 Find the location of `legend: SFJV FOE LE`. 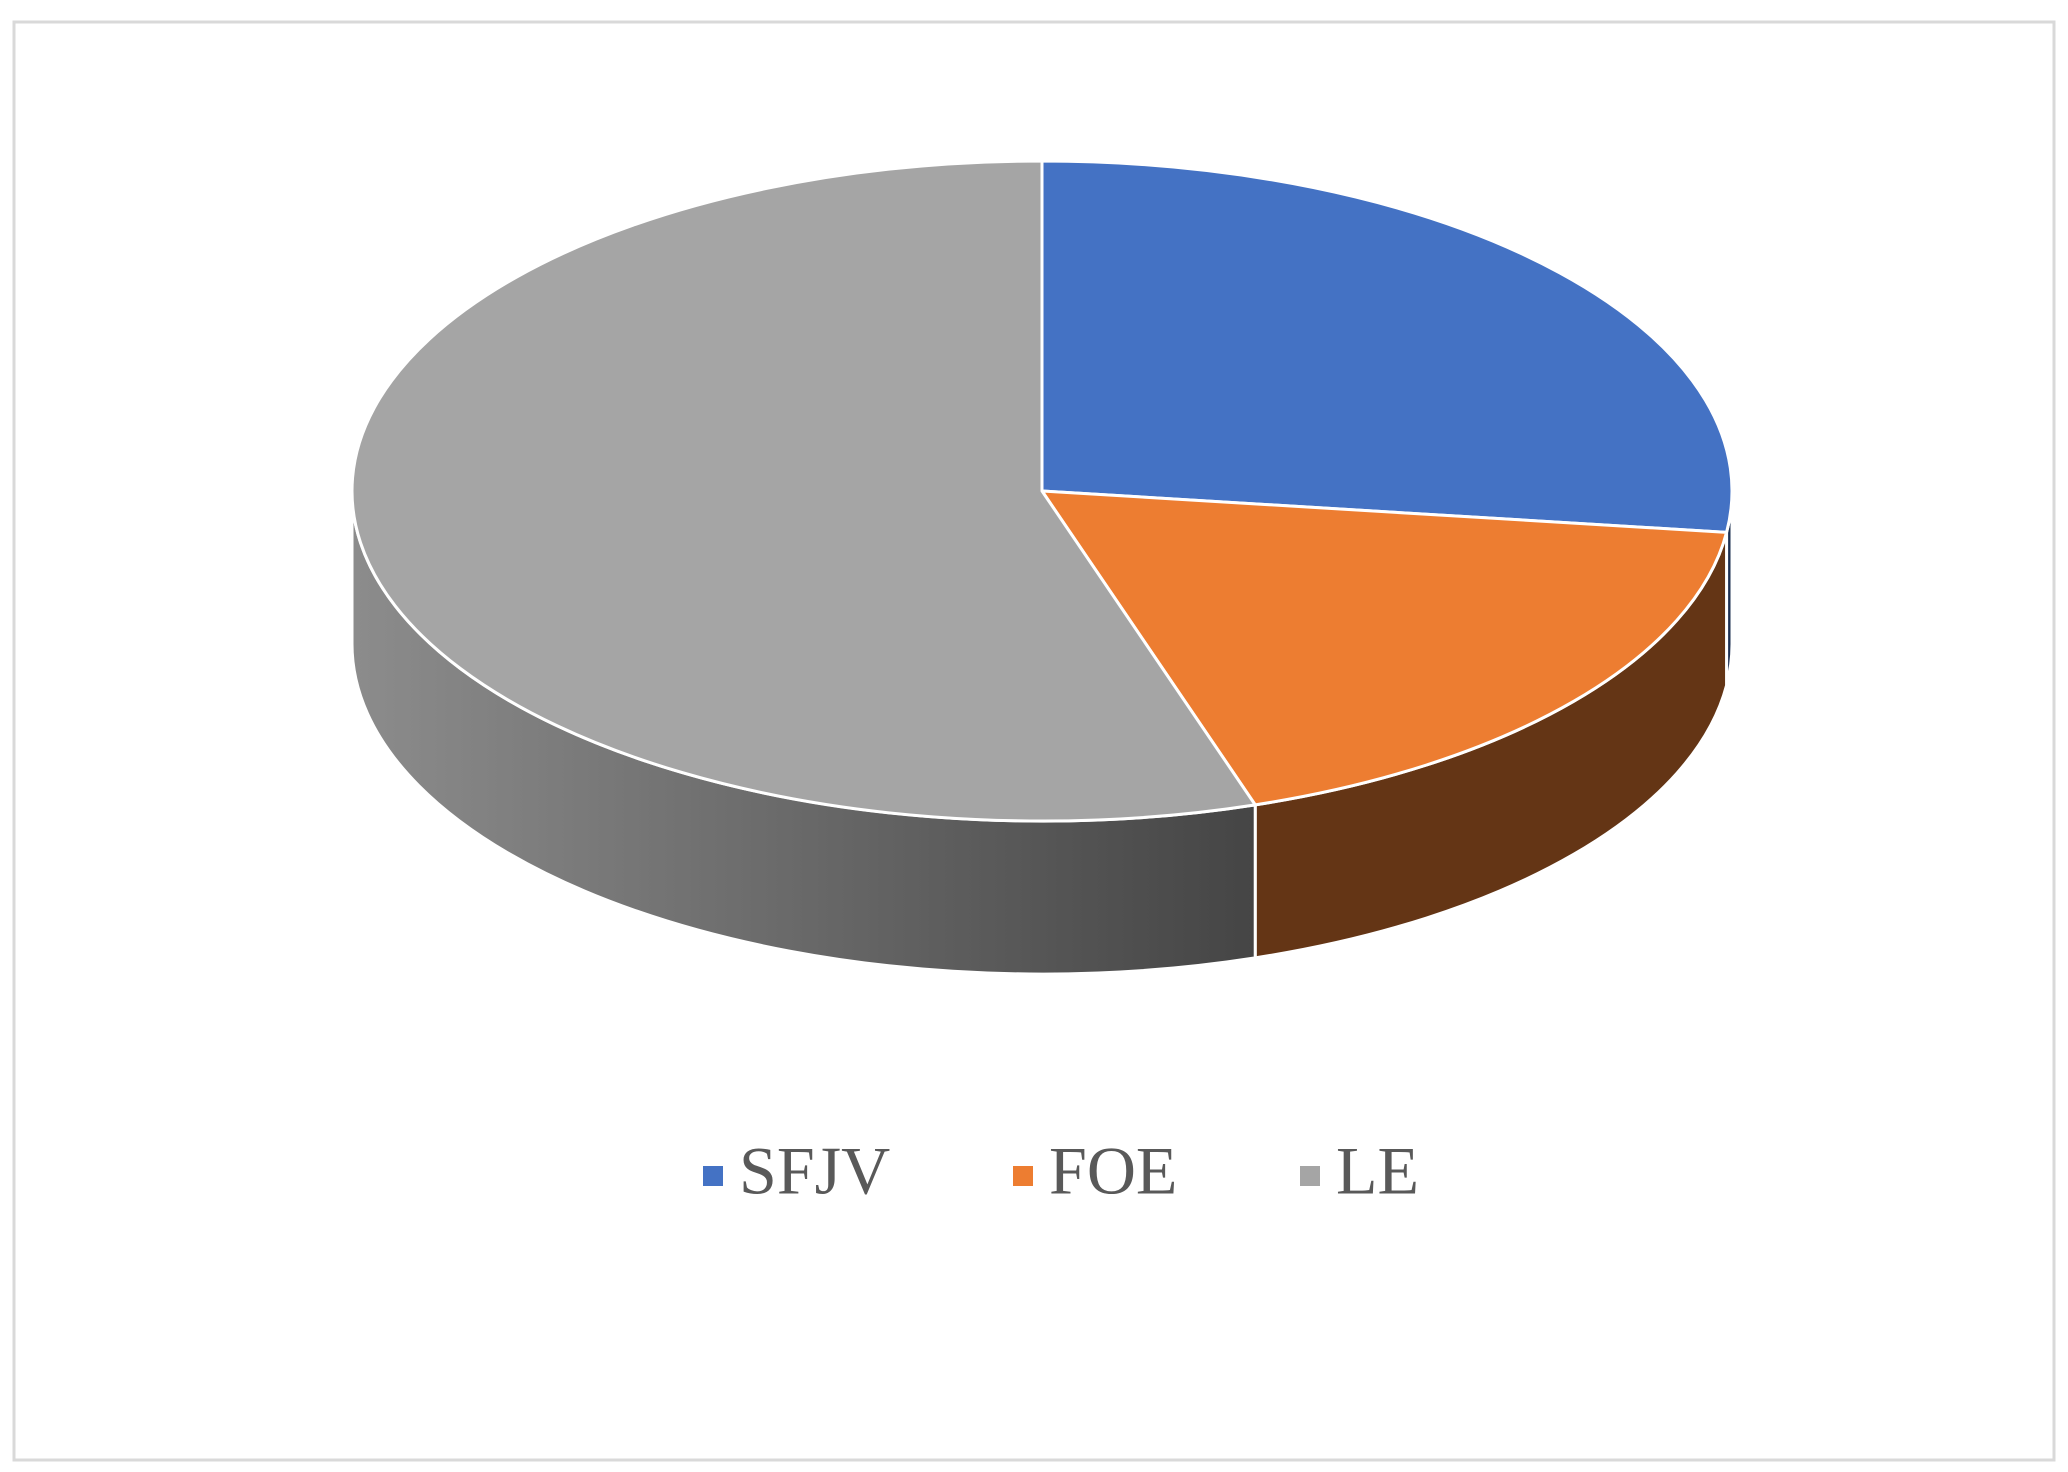

legend: SFJV FOE LE is located at coordinates (1061, 1171).